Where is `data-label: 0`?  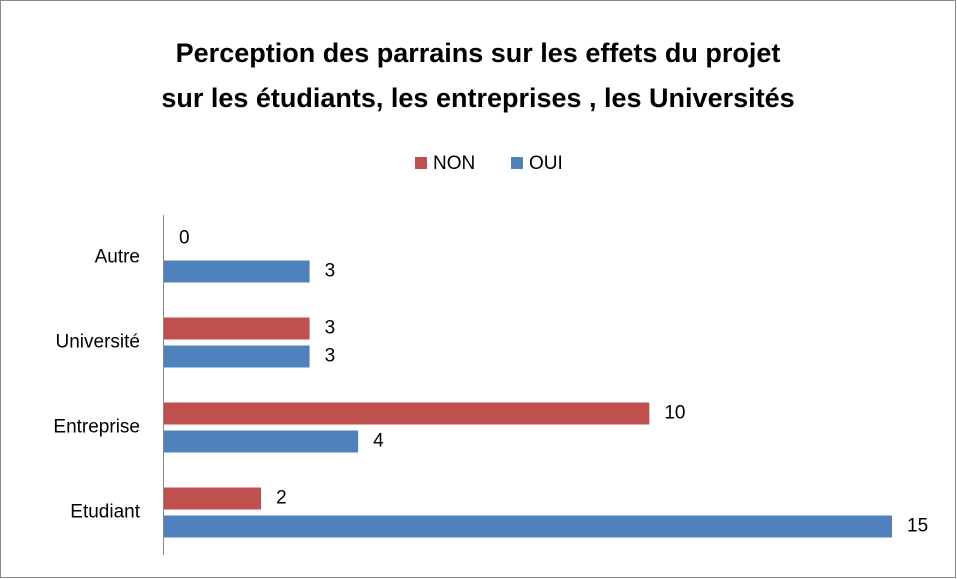
data-label: 0 is located at coordinates (184, 238).